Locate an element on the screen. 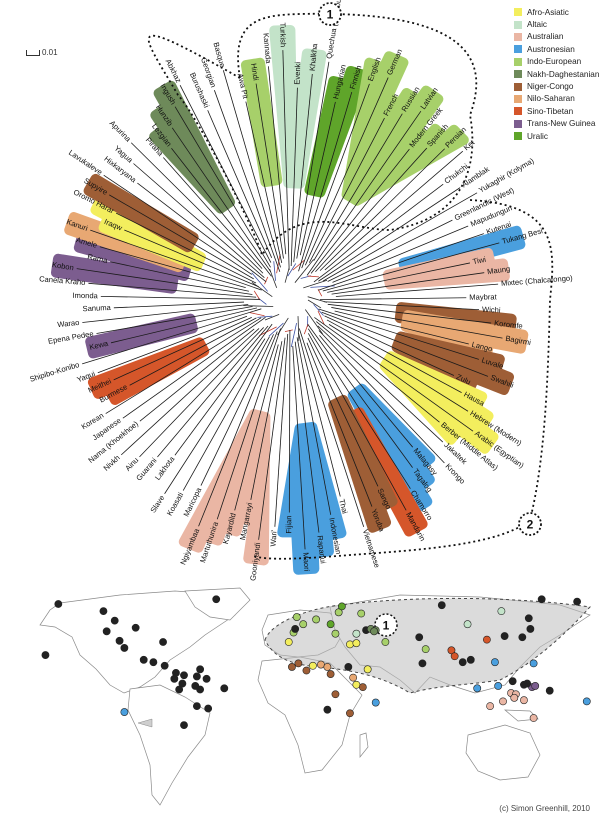  map-region-1-badge is located at coordinates (386, 625).